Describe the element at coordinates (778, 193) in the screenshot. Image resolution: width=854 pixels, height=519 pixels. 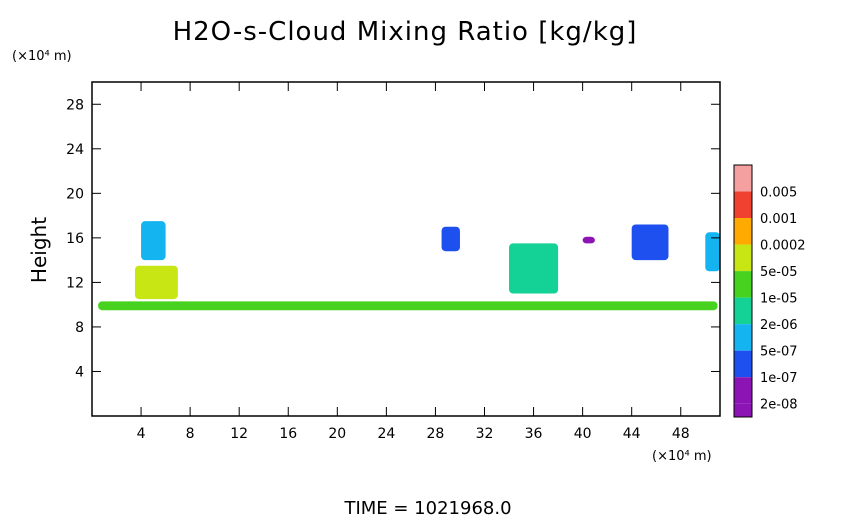
I see `colorbar-label: 0.005` at that location.